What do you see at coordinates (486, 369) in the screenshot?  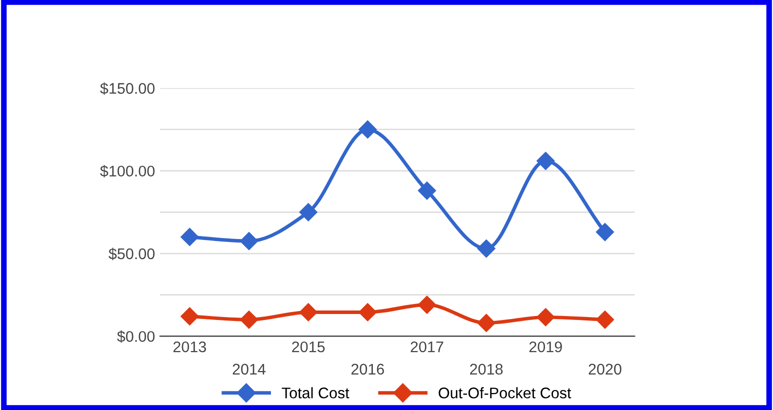 I see `x-tick-label: 2018` at bounding box center [486, 369].